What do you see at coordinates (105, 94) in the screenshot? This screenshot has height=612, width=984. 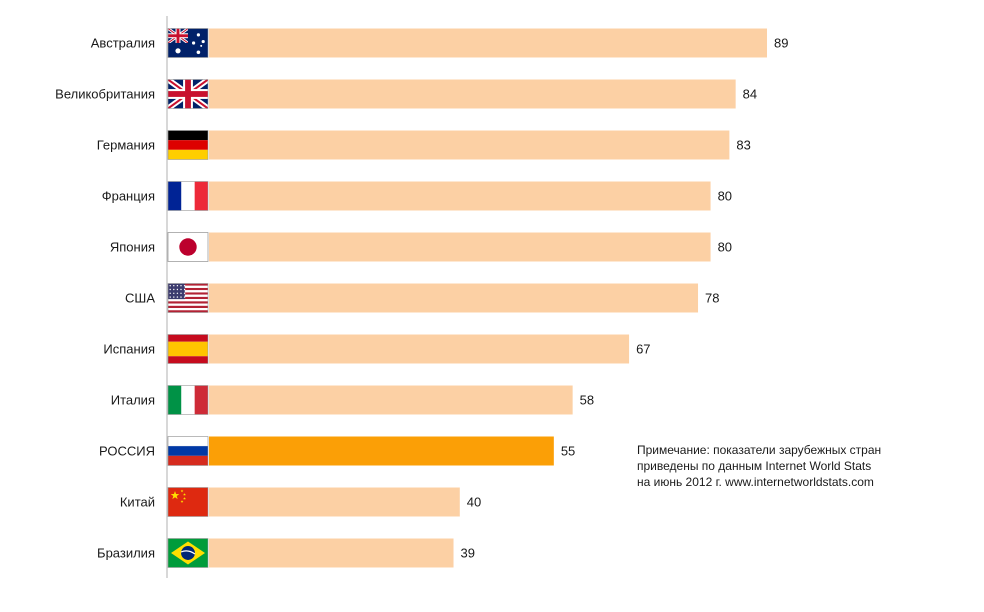 I see `category-label-2: Великобритания` at bounding box center [105, 94].